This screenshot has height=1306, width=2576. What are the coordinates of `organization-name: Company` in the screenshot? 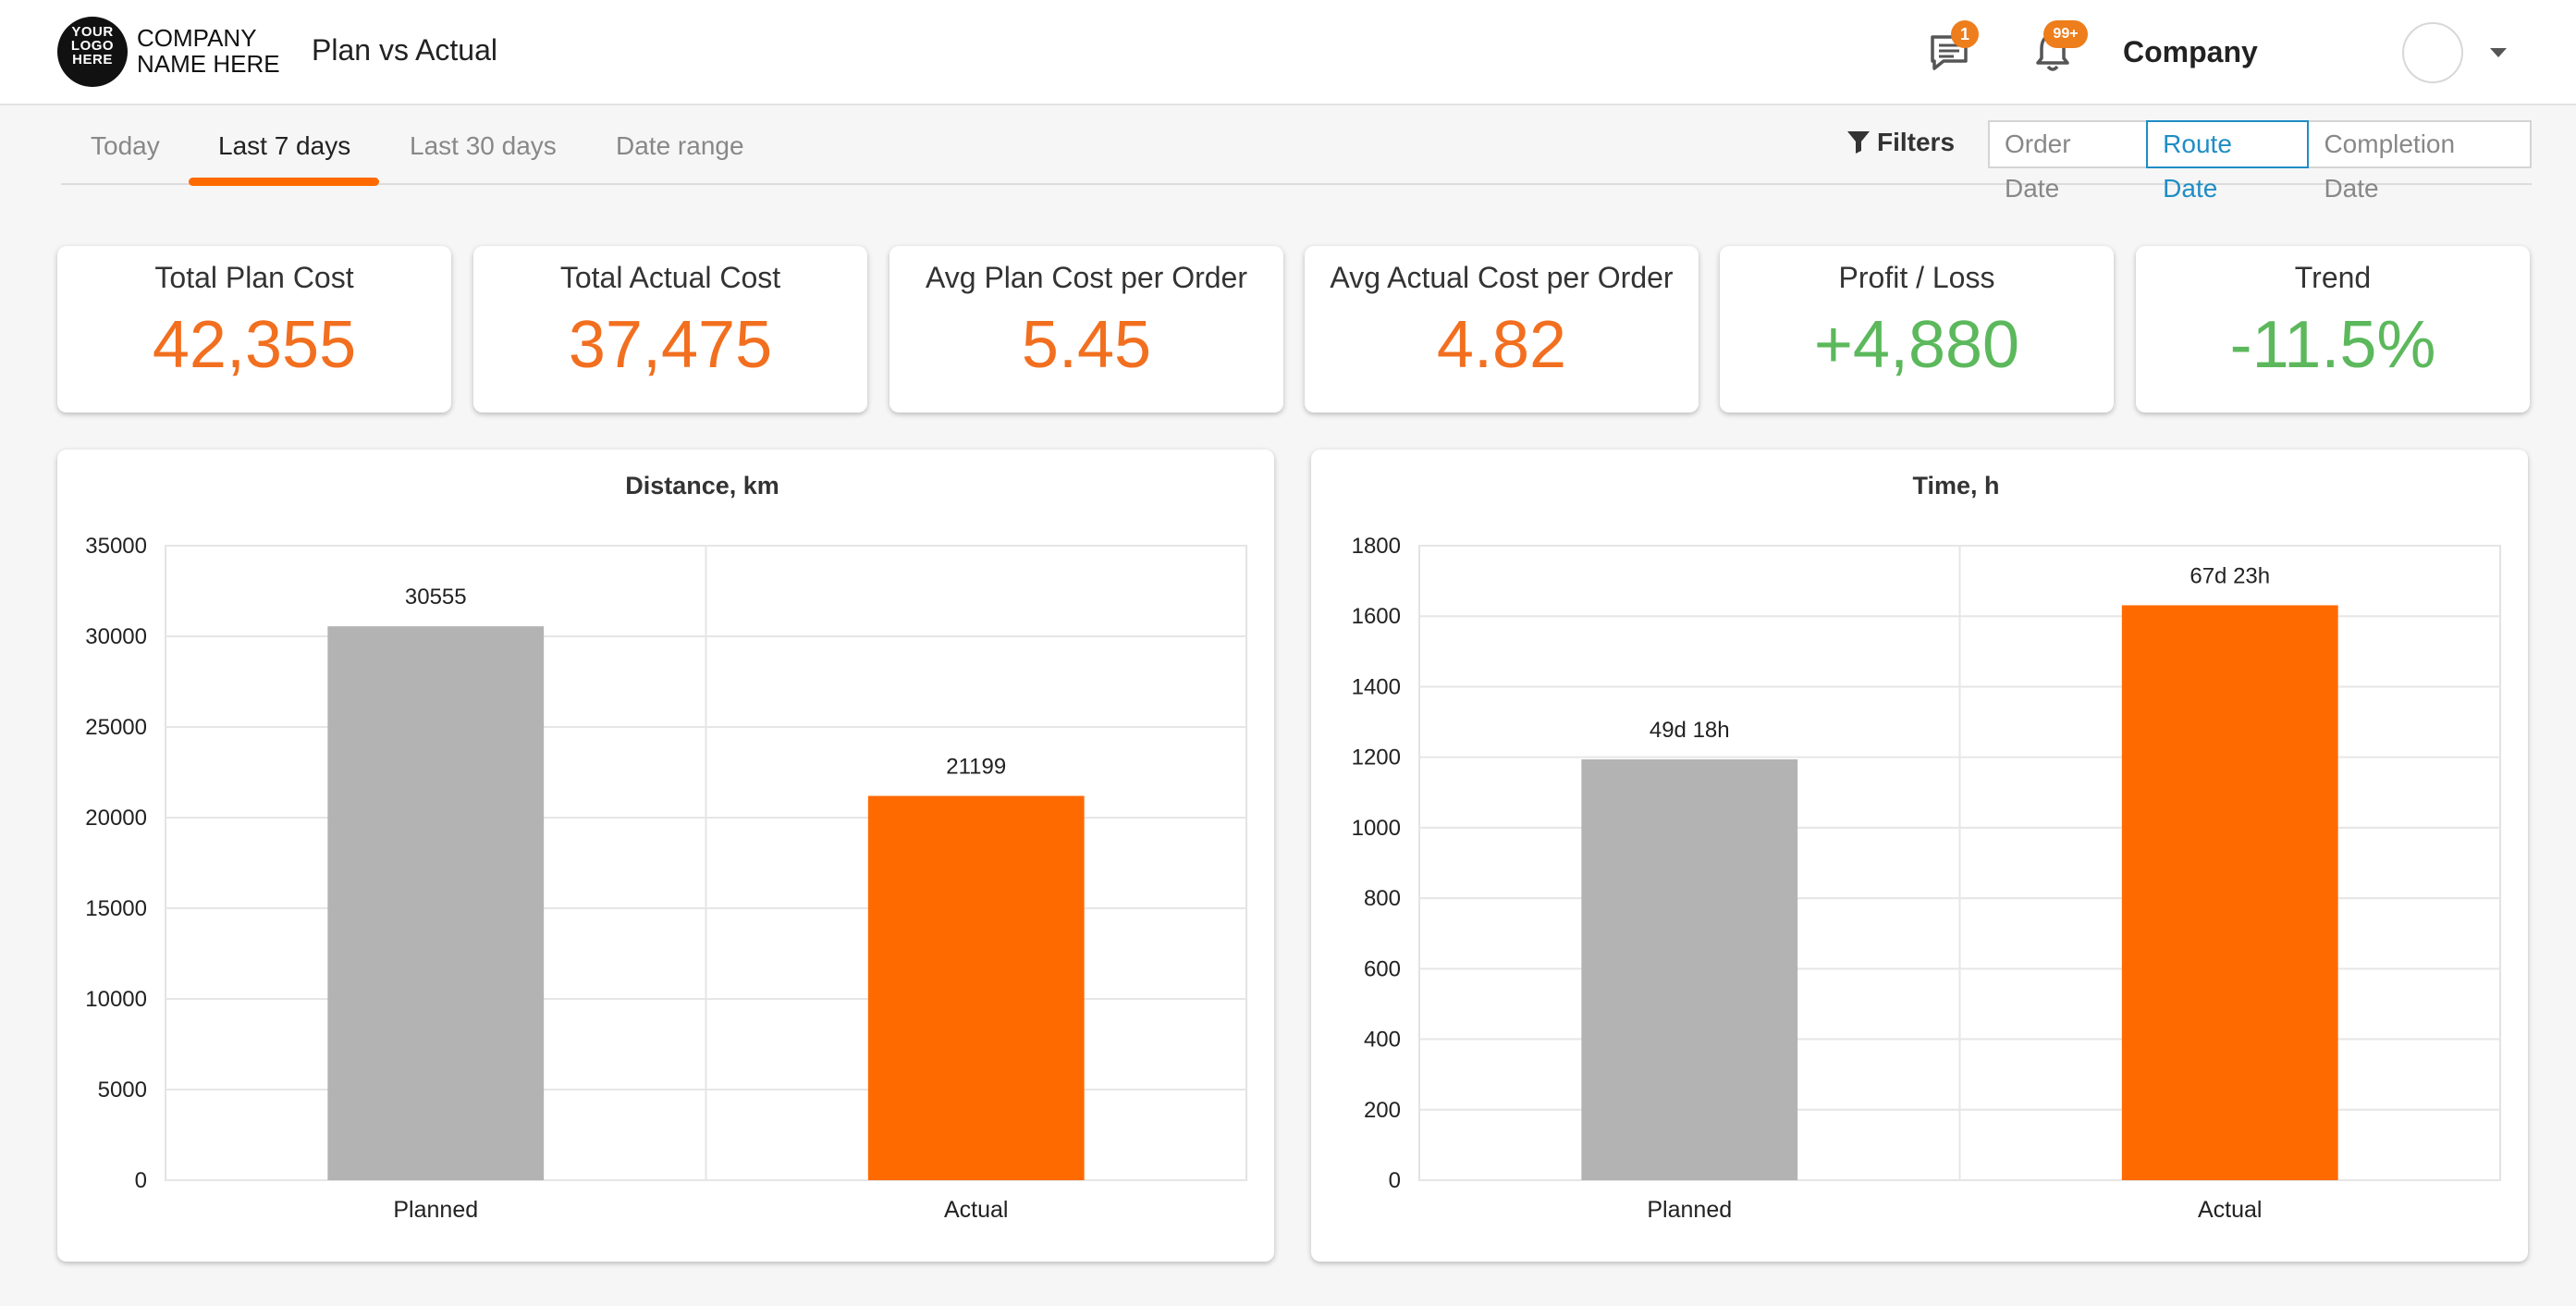 It's located at (2190, 51).